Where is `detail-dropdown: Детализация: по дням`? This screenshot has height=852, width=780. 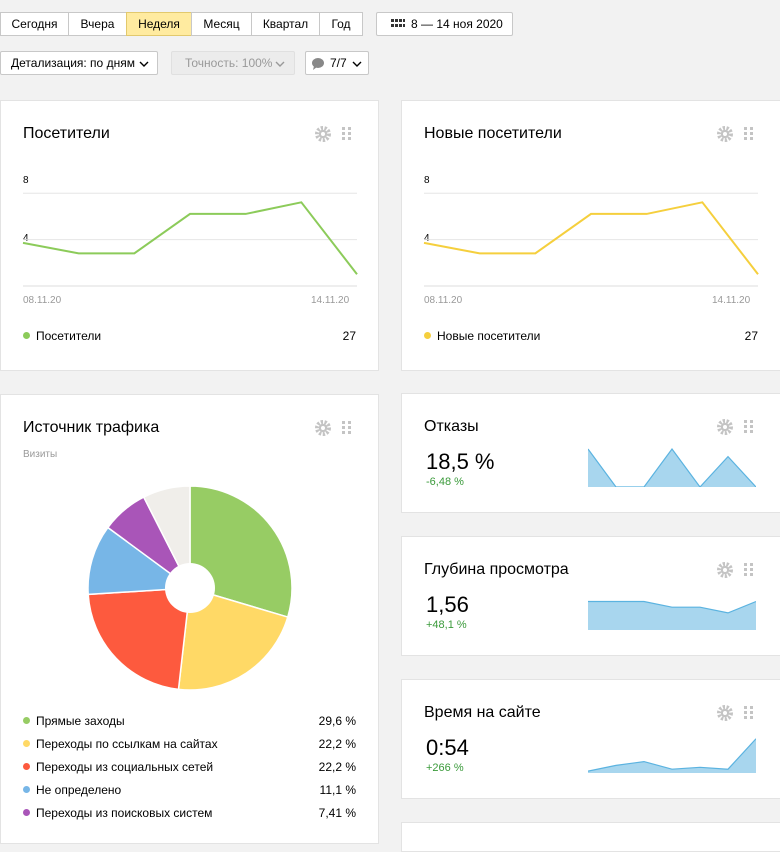 detail-dropdown: Детализация: по дням is located at coordinates (79, 63).